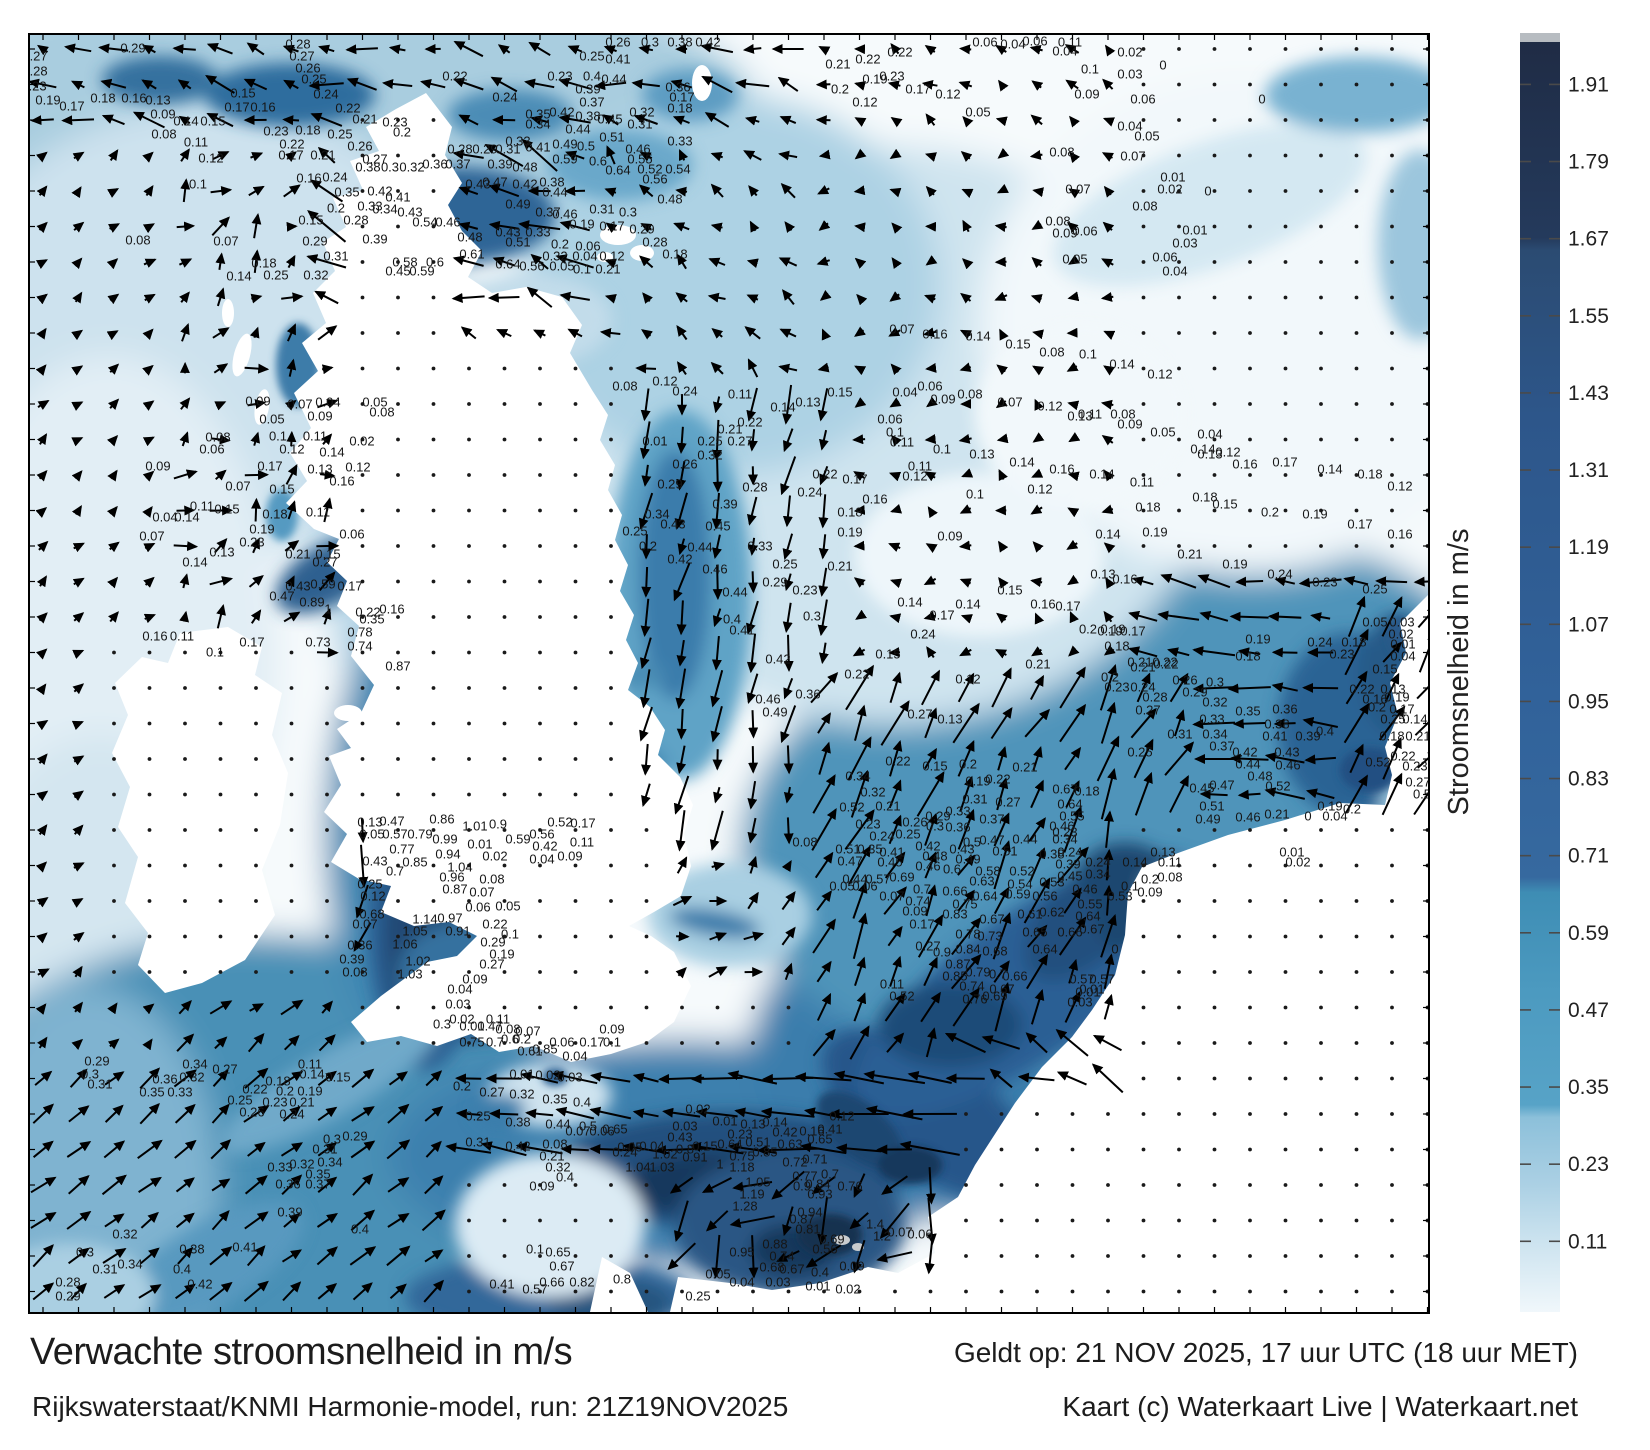 Image resolution: width=1650 pixels, height=1450 pixels. I want to click on speed-value-label: 0.19, so click(1396, 696).